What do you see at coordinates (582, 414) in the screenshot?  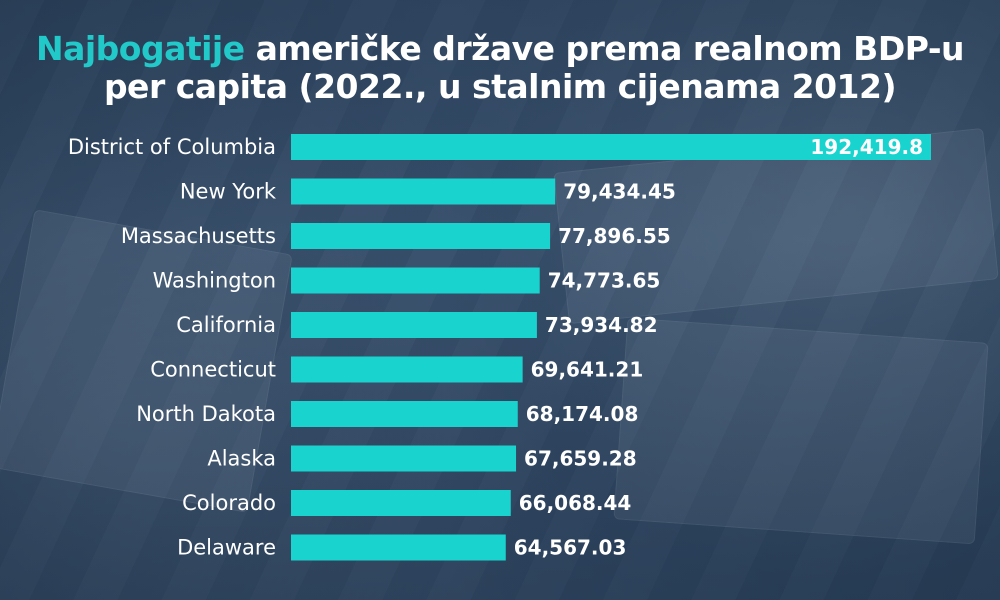 I see `value-label: 68,174.08` at bounding box center [582, 414].